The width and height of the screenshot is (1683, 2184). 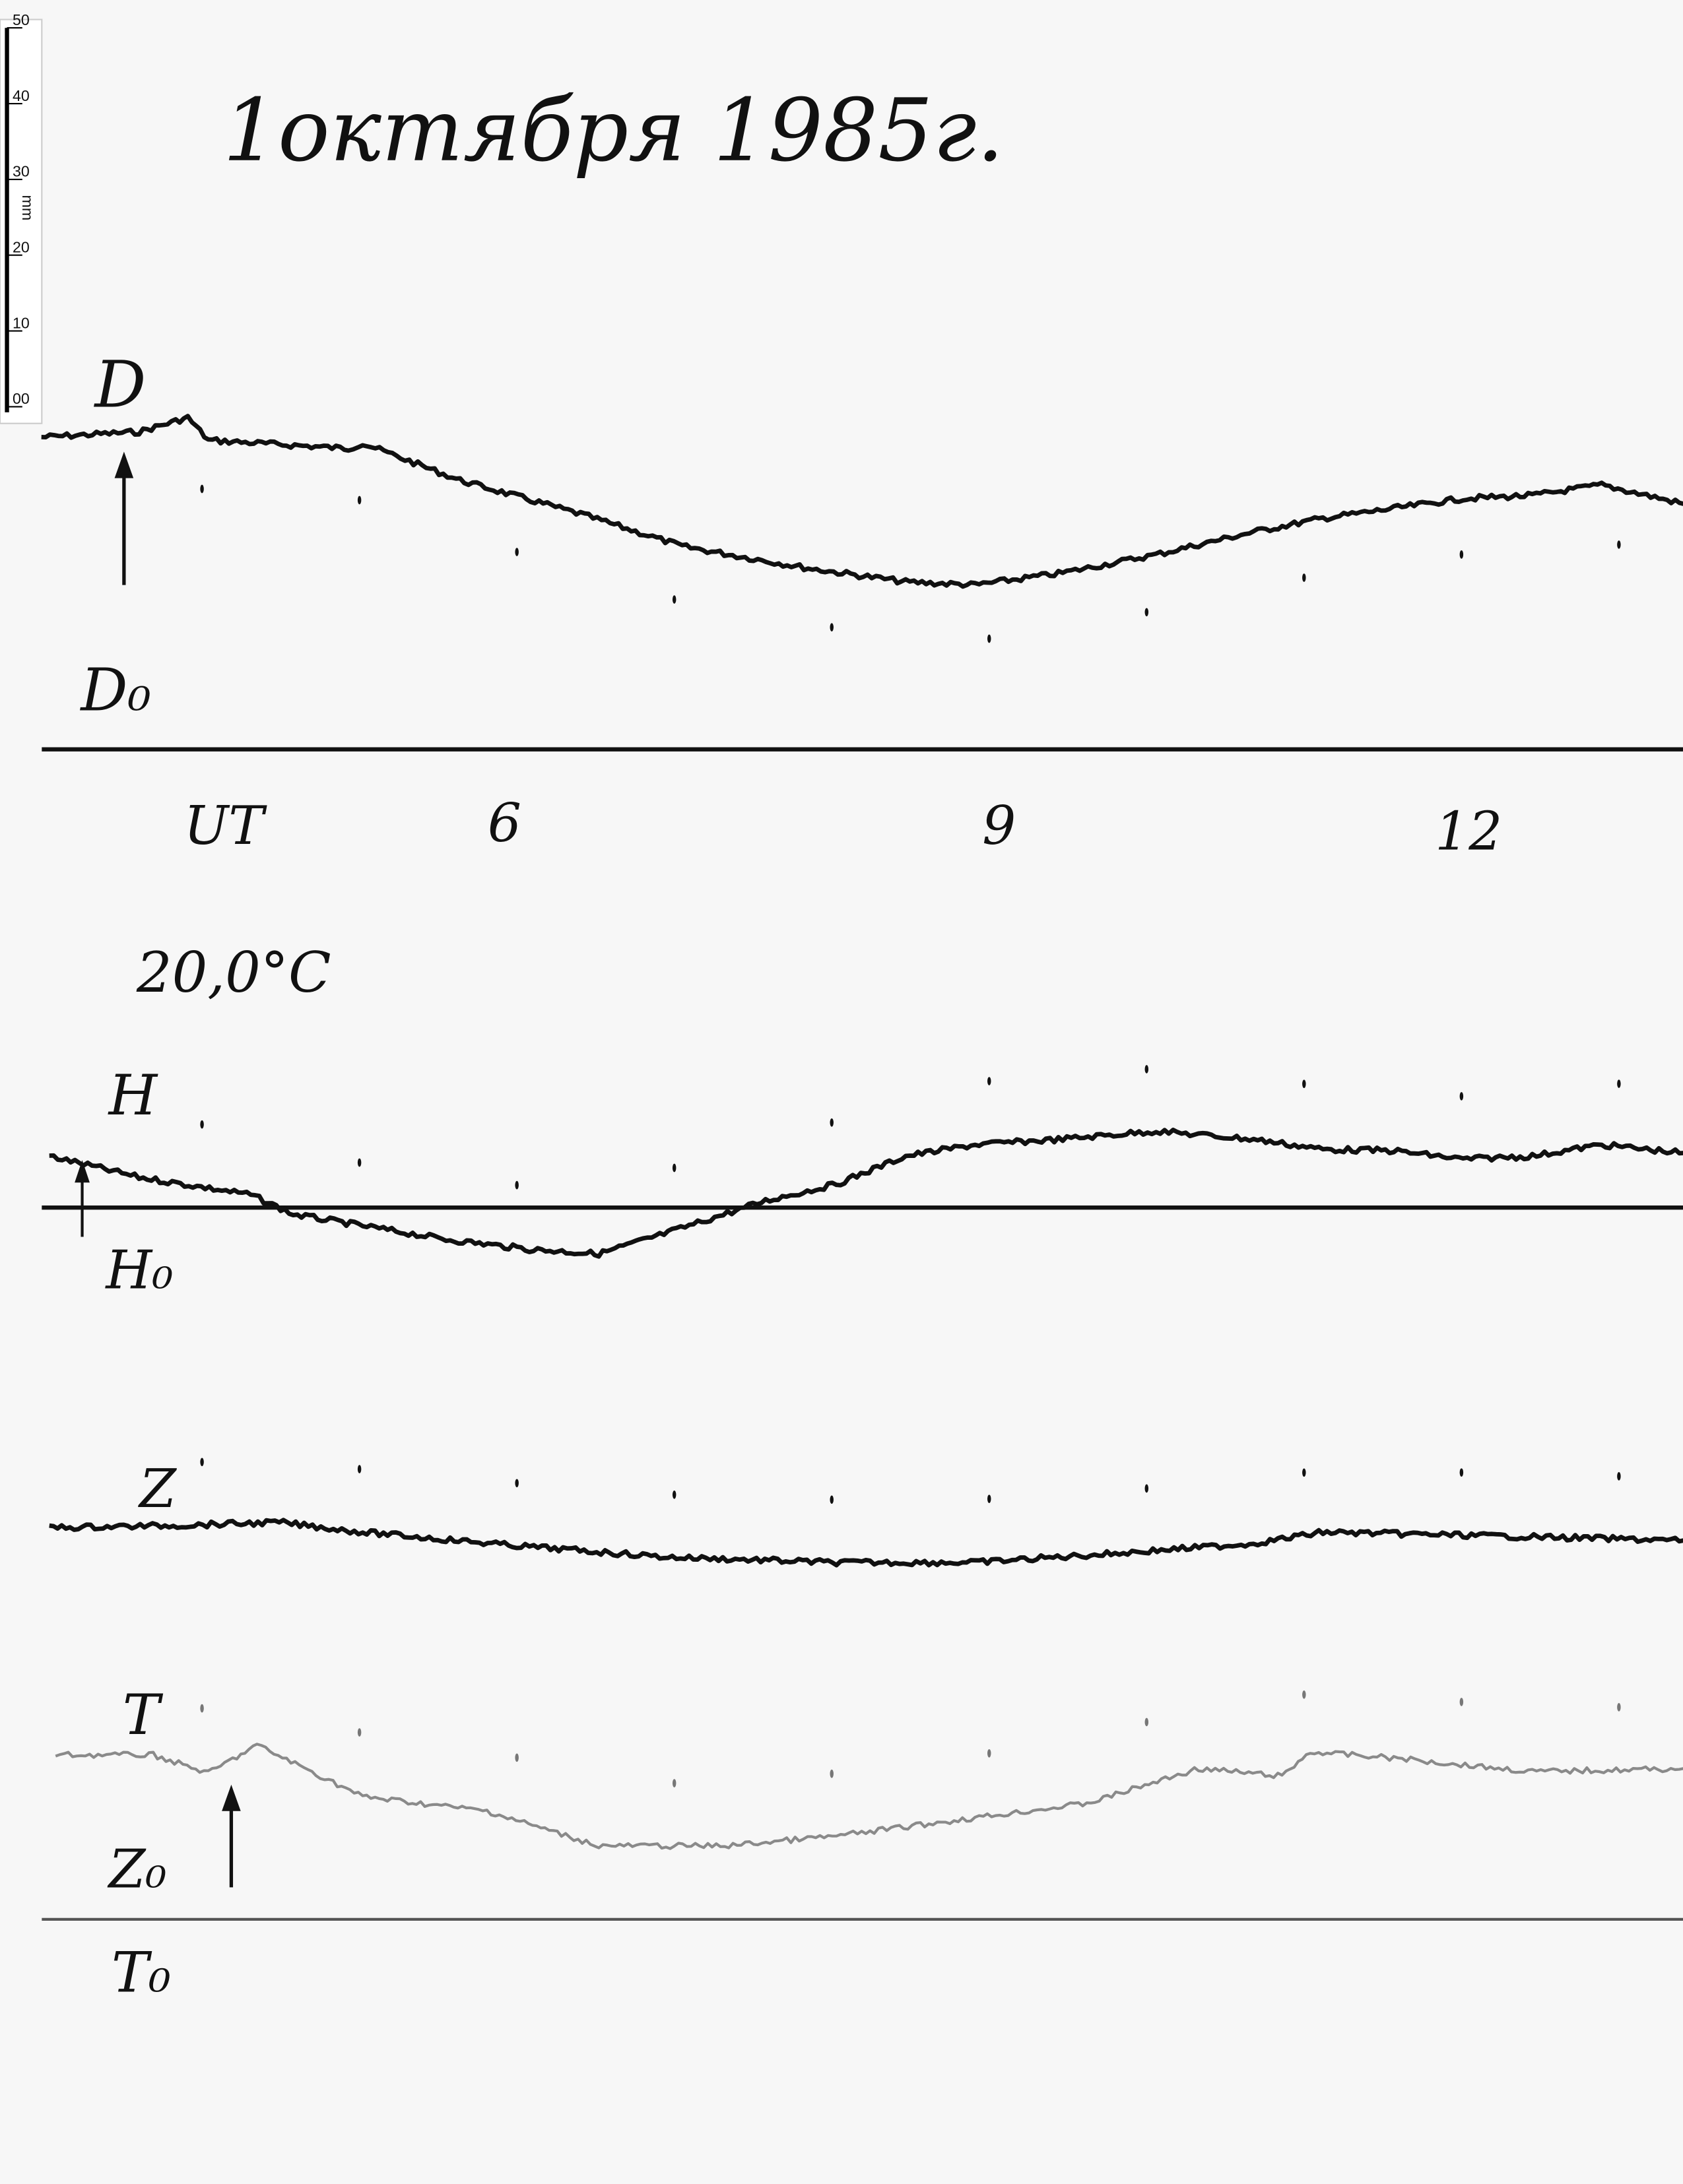 What do you see at coordinates (869, 1796) in the screenshot?
I see `trace-T` at bounding box center [869, 1796].